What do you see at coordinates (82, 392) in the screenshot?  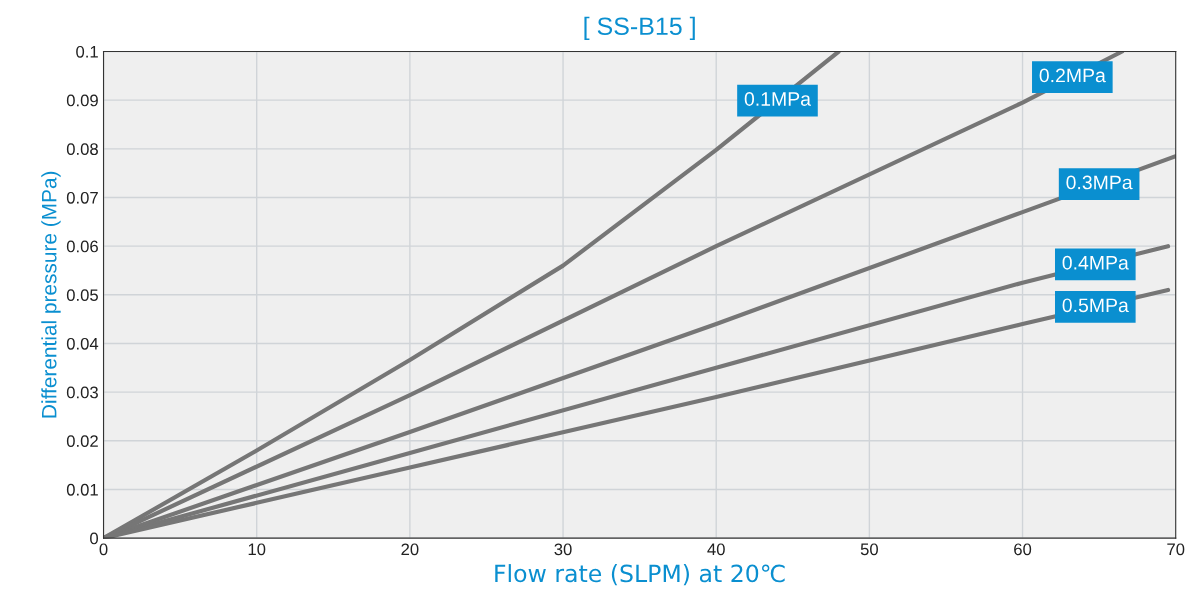 I see `y-tick-label: 0.03` at bounding box center [82, 392].